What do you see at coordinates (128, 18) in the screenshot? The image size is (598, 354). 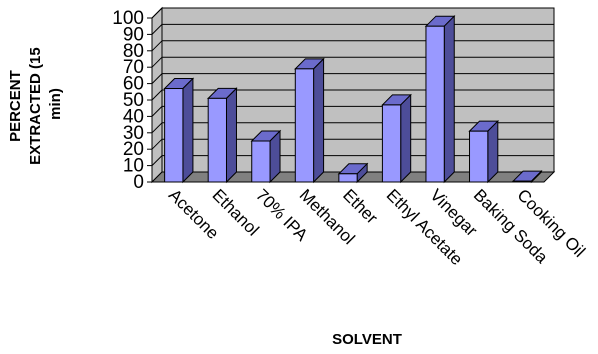 I see `y-tick-label: 100` at bounding box center [128, 18].